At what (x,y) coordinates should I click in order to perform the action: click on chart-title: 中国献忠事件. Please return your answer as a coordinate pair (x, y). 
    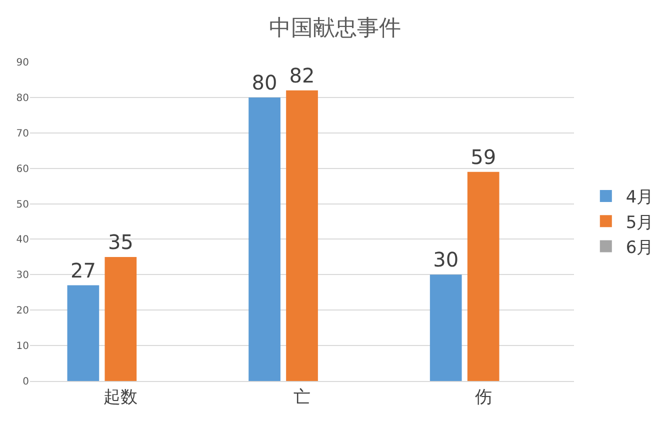
    Looking at the image, I should click on (335, 28).